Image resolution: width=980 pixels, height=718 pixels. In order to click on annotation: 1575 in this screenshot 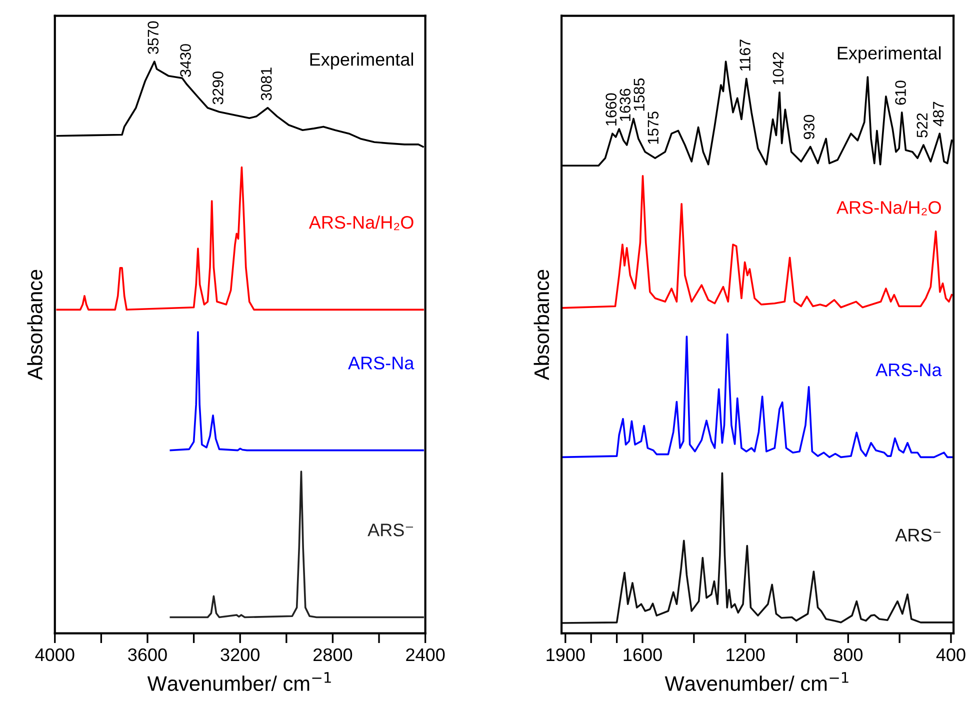, I will do `click(653, 128)`.